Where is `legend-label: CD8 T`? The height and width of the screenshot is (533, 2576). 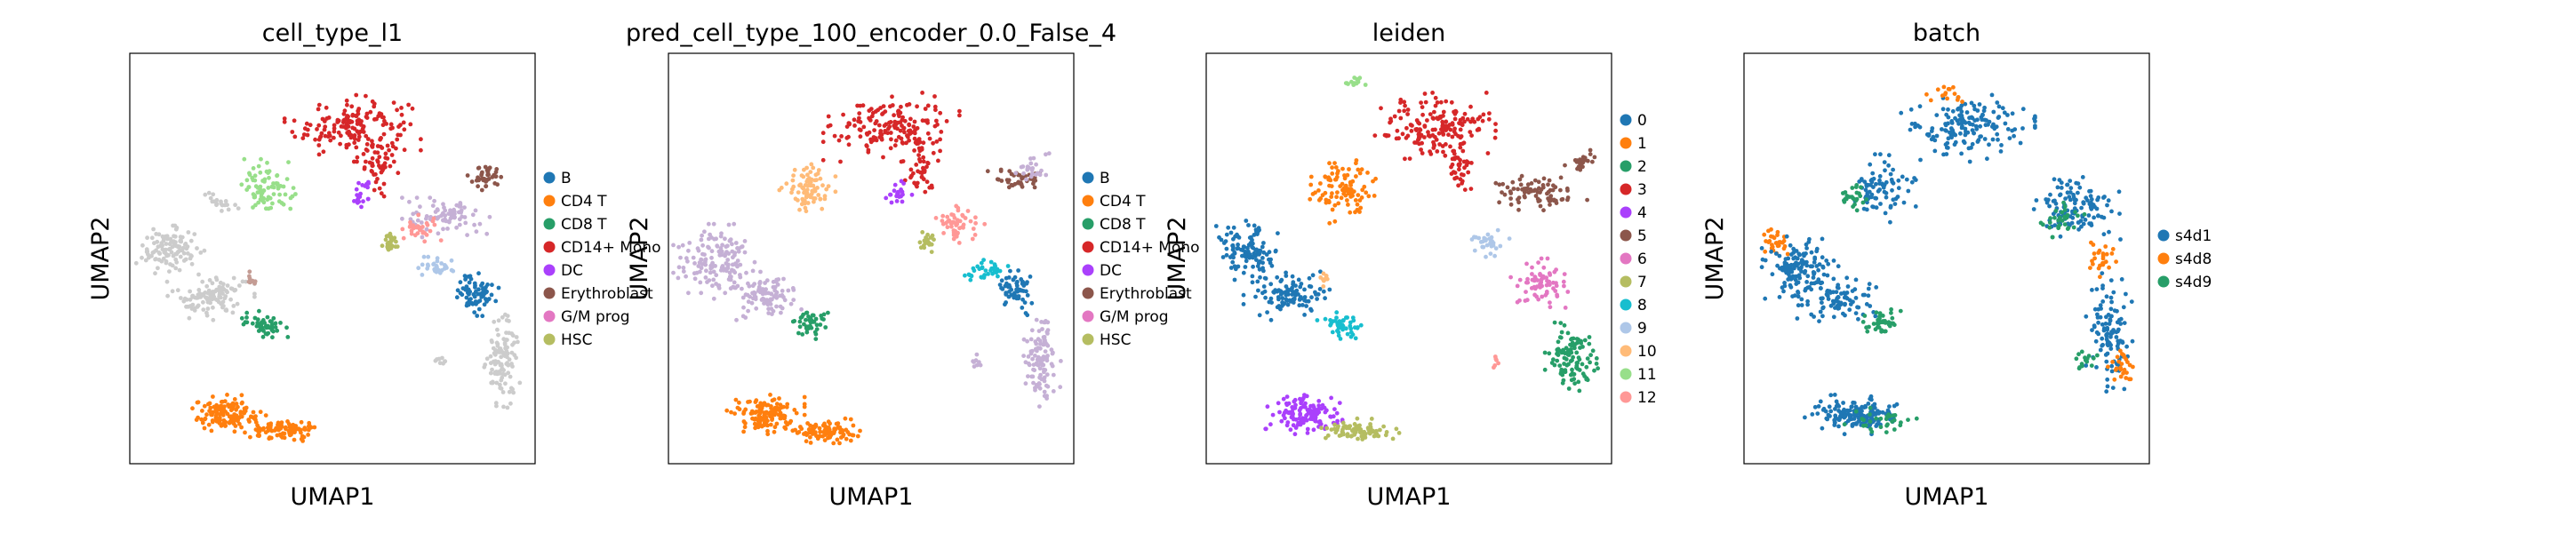 legend-label: CD8 T is located at coordinates (1123, 225).